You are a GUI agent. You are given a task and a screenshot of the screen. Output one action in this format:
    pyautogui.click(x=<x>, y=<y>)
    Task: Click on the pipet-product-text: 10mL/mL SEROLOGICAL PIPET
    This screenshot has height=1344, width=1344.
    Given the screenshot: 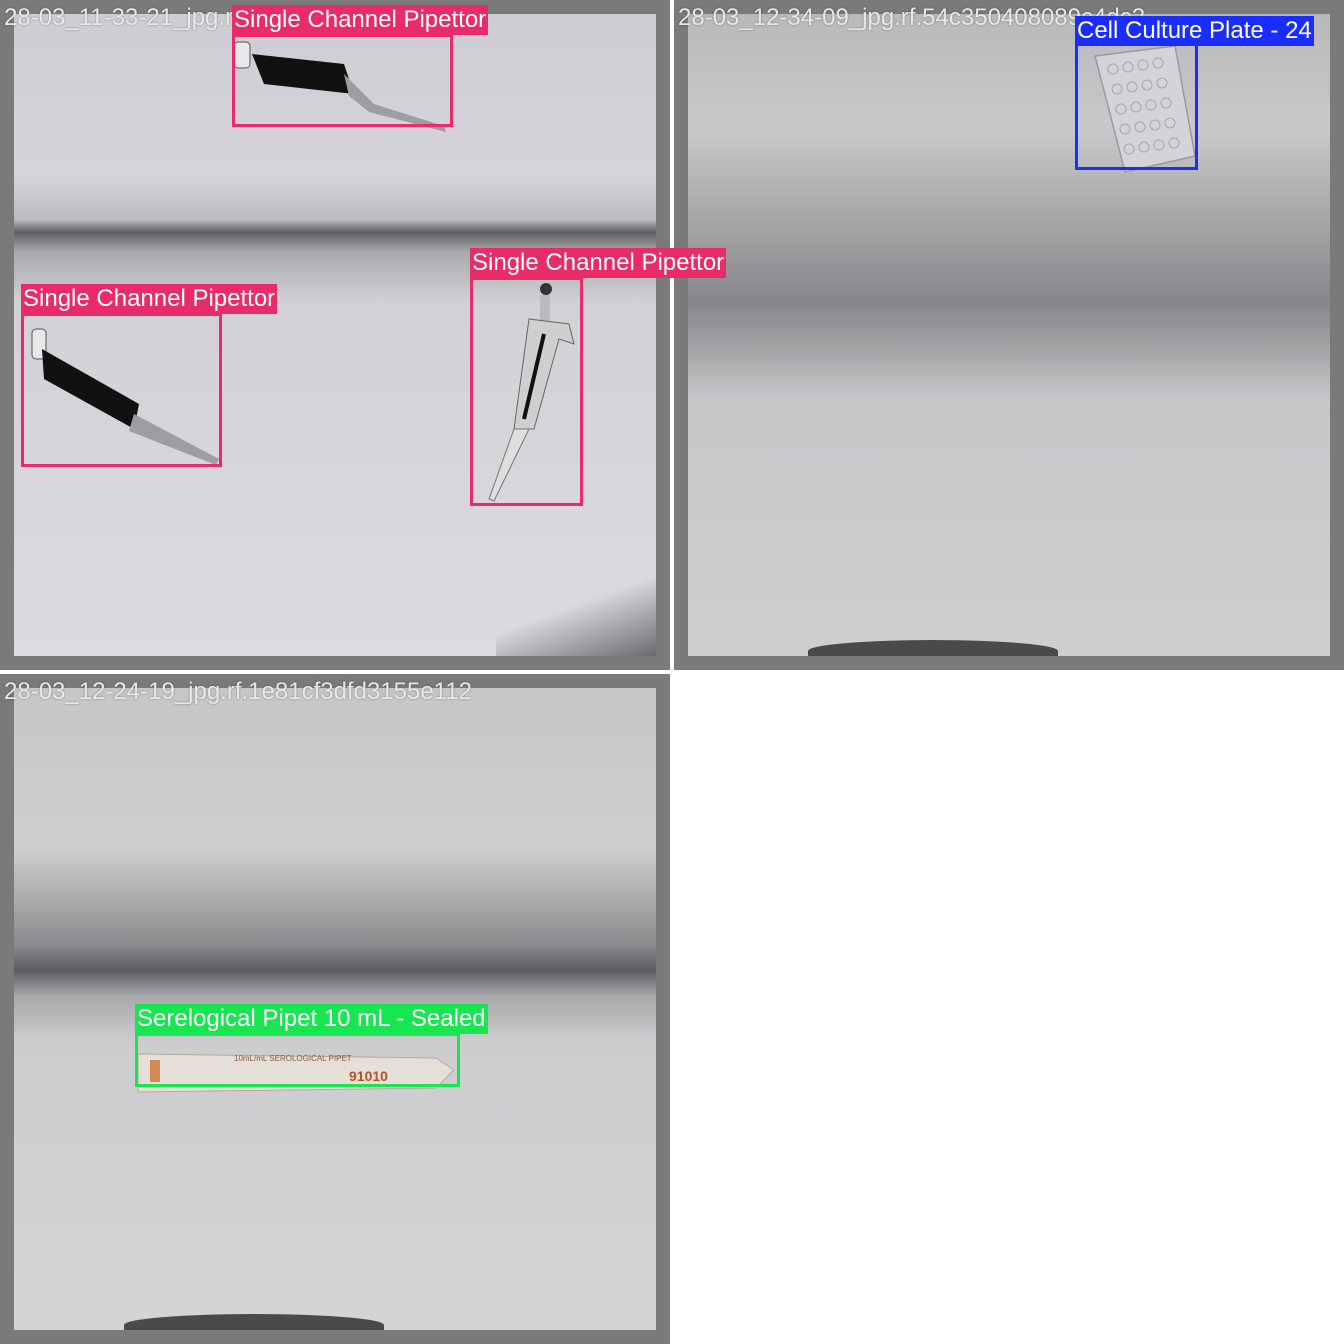 What is the action you would take?
    pyautogui.click(x=293, y=1058)
    